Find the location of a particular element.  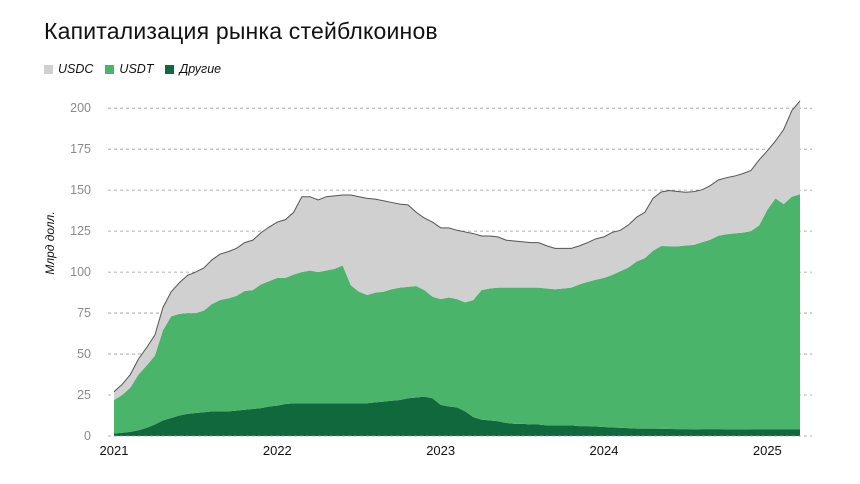

legend-item: USDT is located at coordinates (129, 69).